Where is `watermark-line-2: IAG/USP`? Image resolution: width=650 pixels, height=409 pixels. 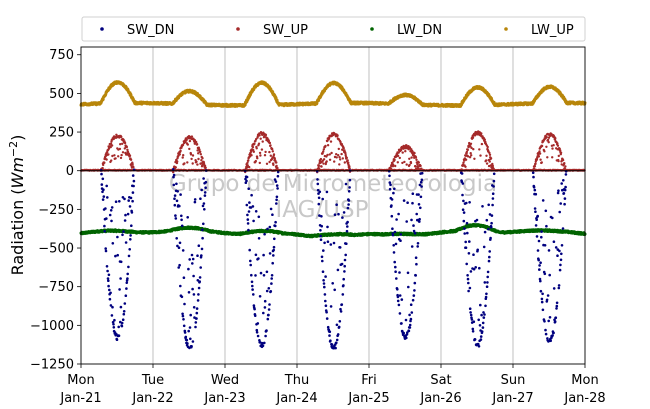 watermark-line-2: IAG/USP is located at coordinates (322, 210).